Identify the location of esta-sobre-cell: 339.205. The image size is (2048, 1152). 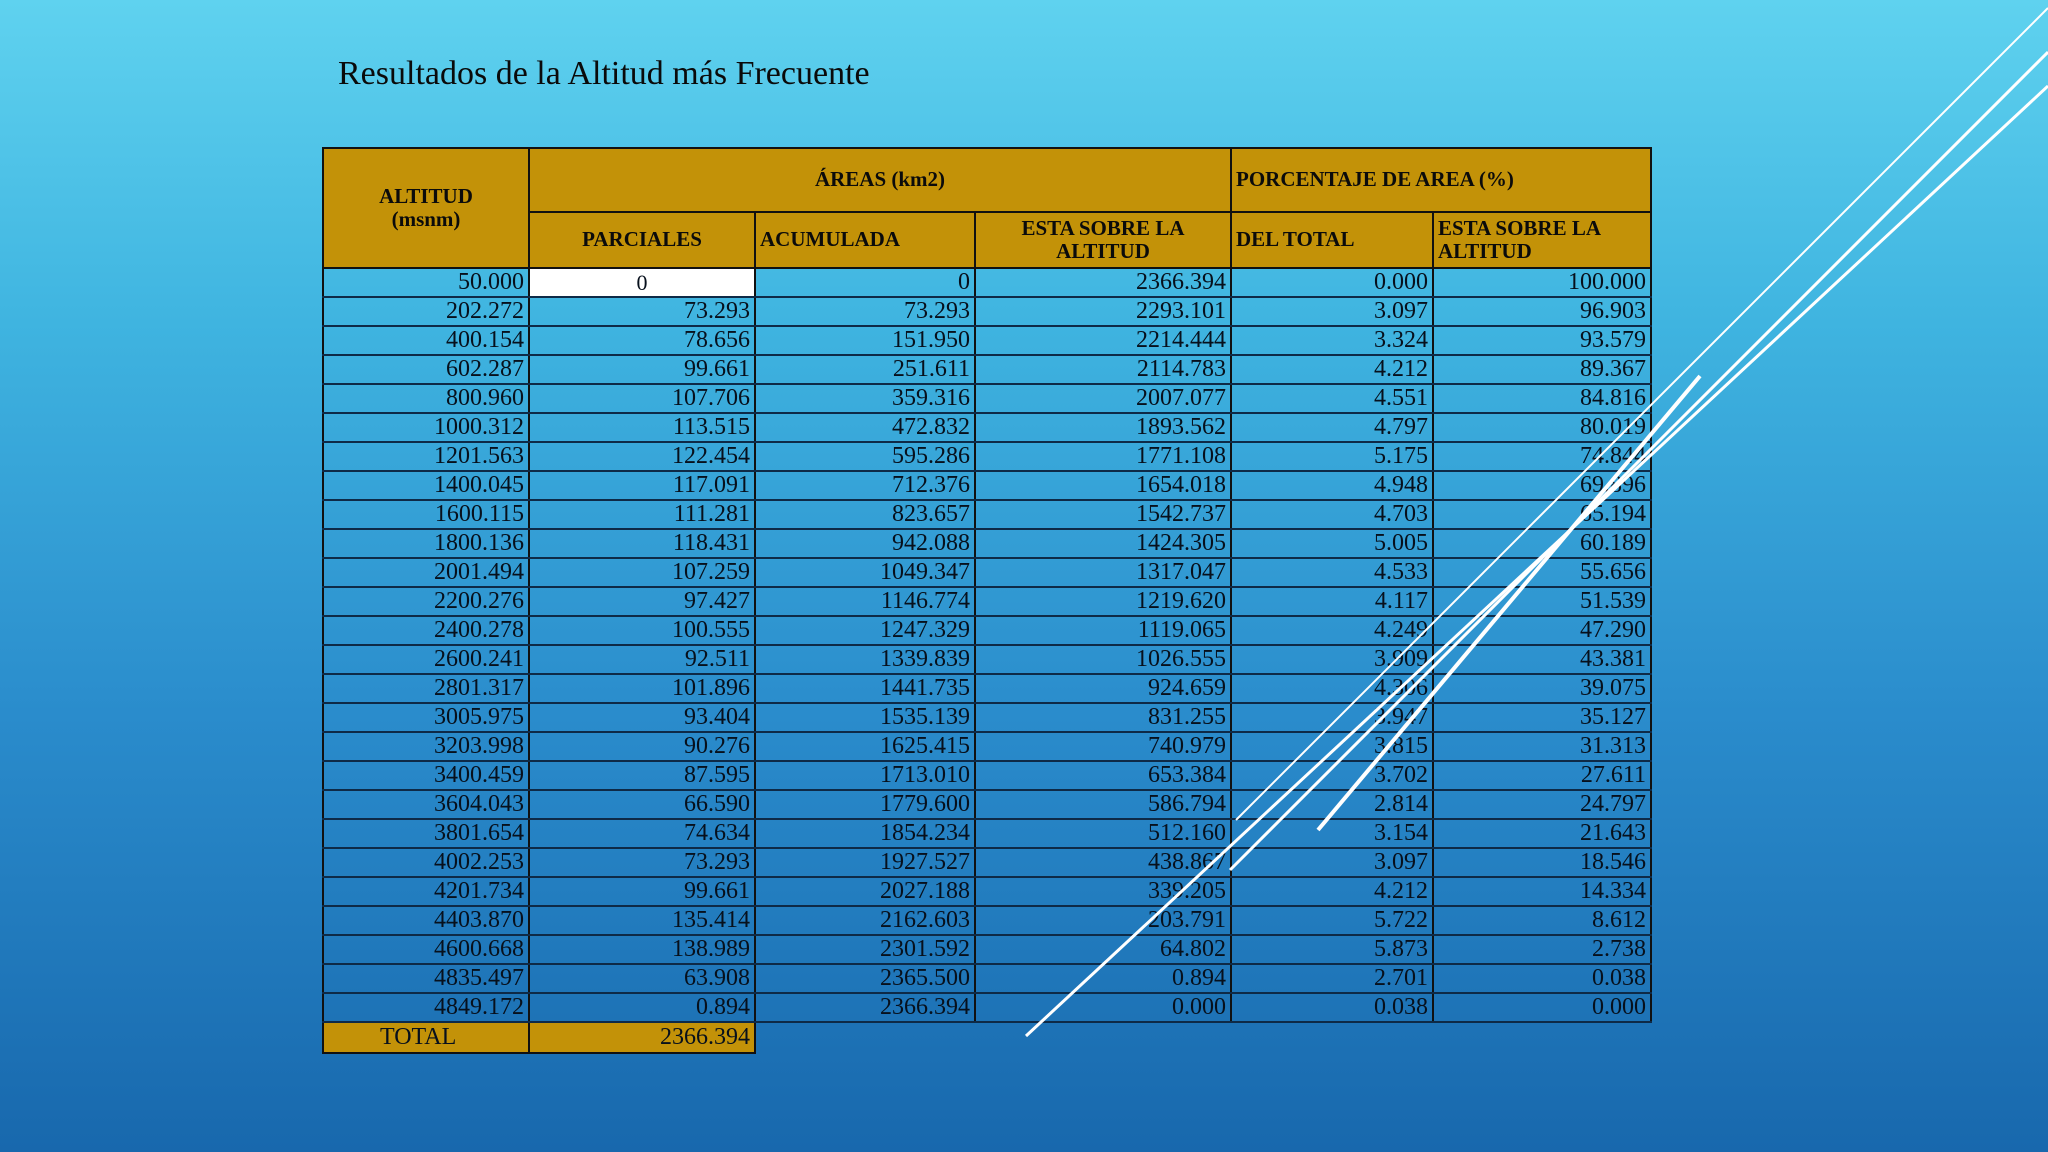
(1103, 891).